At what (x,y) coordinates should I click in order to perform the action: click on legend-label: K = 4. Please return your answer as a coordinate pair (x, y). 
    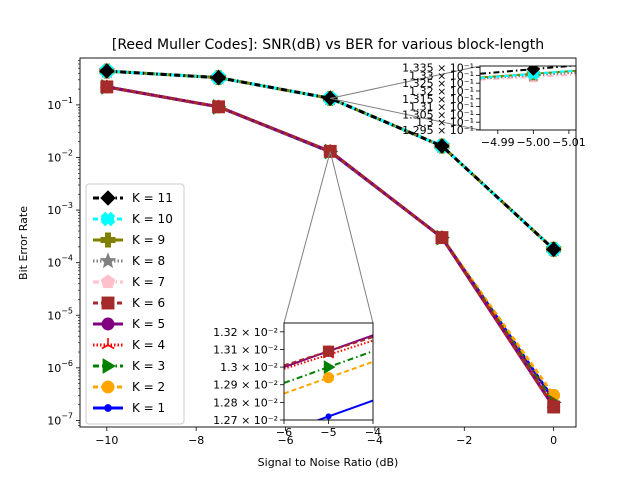
    Looking at the image, I should click on (148, 345).